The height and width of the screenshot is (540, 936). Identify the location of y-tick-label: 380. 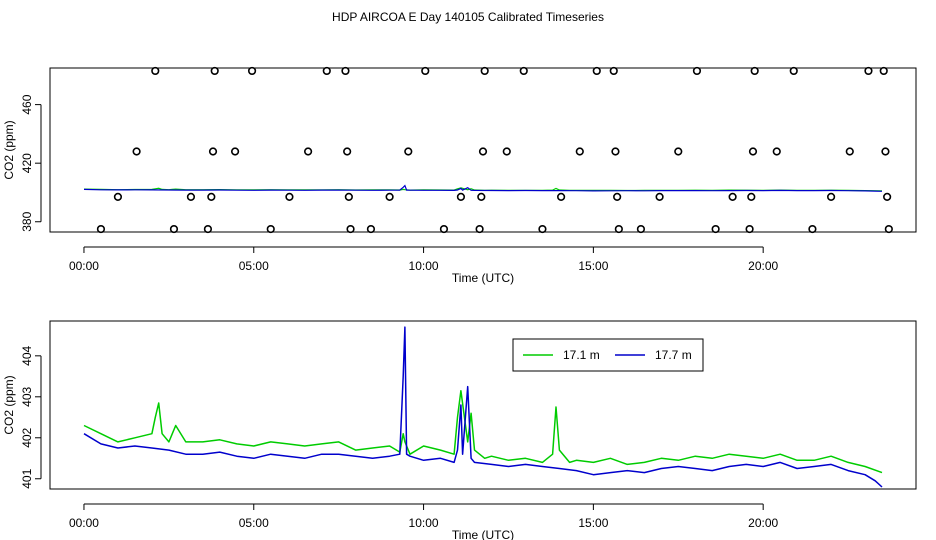
(27, 221).